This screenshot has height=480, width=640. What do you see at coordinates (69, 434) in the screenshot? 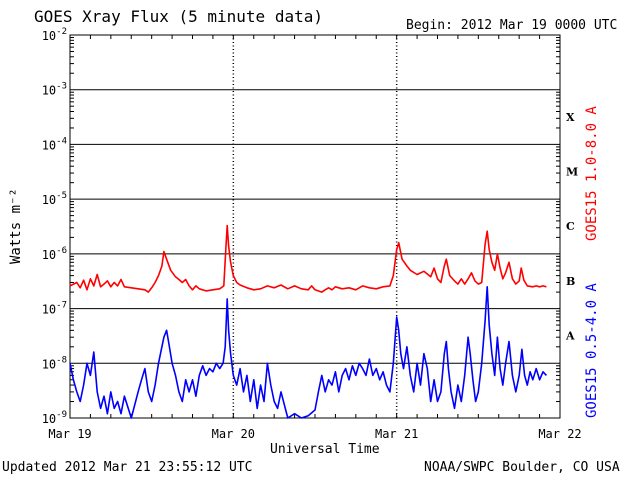
I see `x-tick-label: Mar 19` at bounding box center [69, 434].